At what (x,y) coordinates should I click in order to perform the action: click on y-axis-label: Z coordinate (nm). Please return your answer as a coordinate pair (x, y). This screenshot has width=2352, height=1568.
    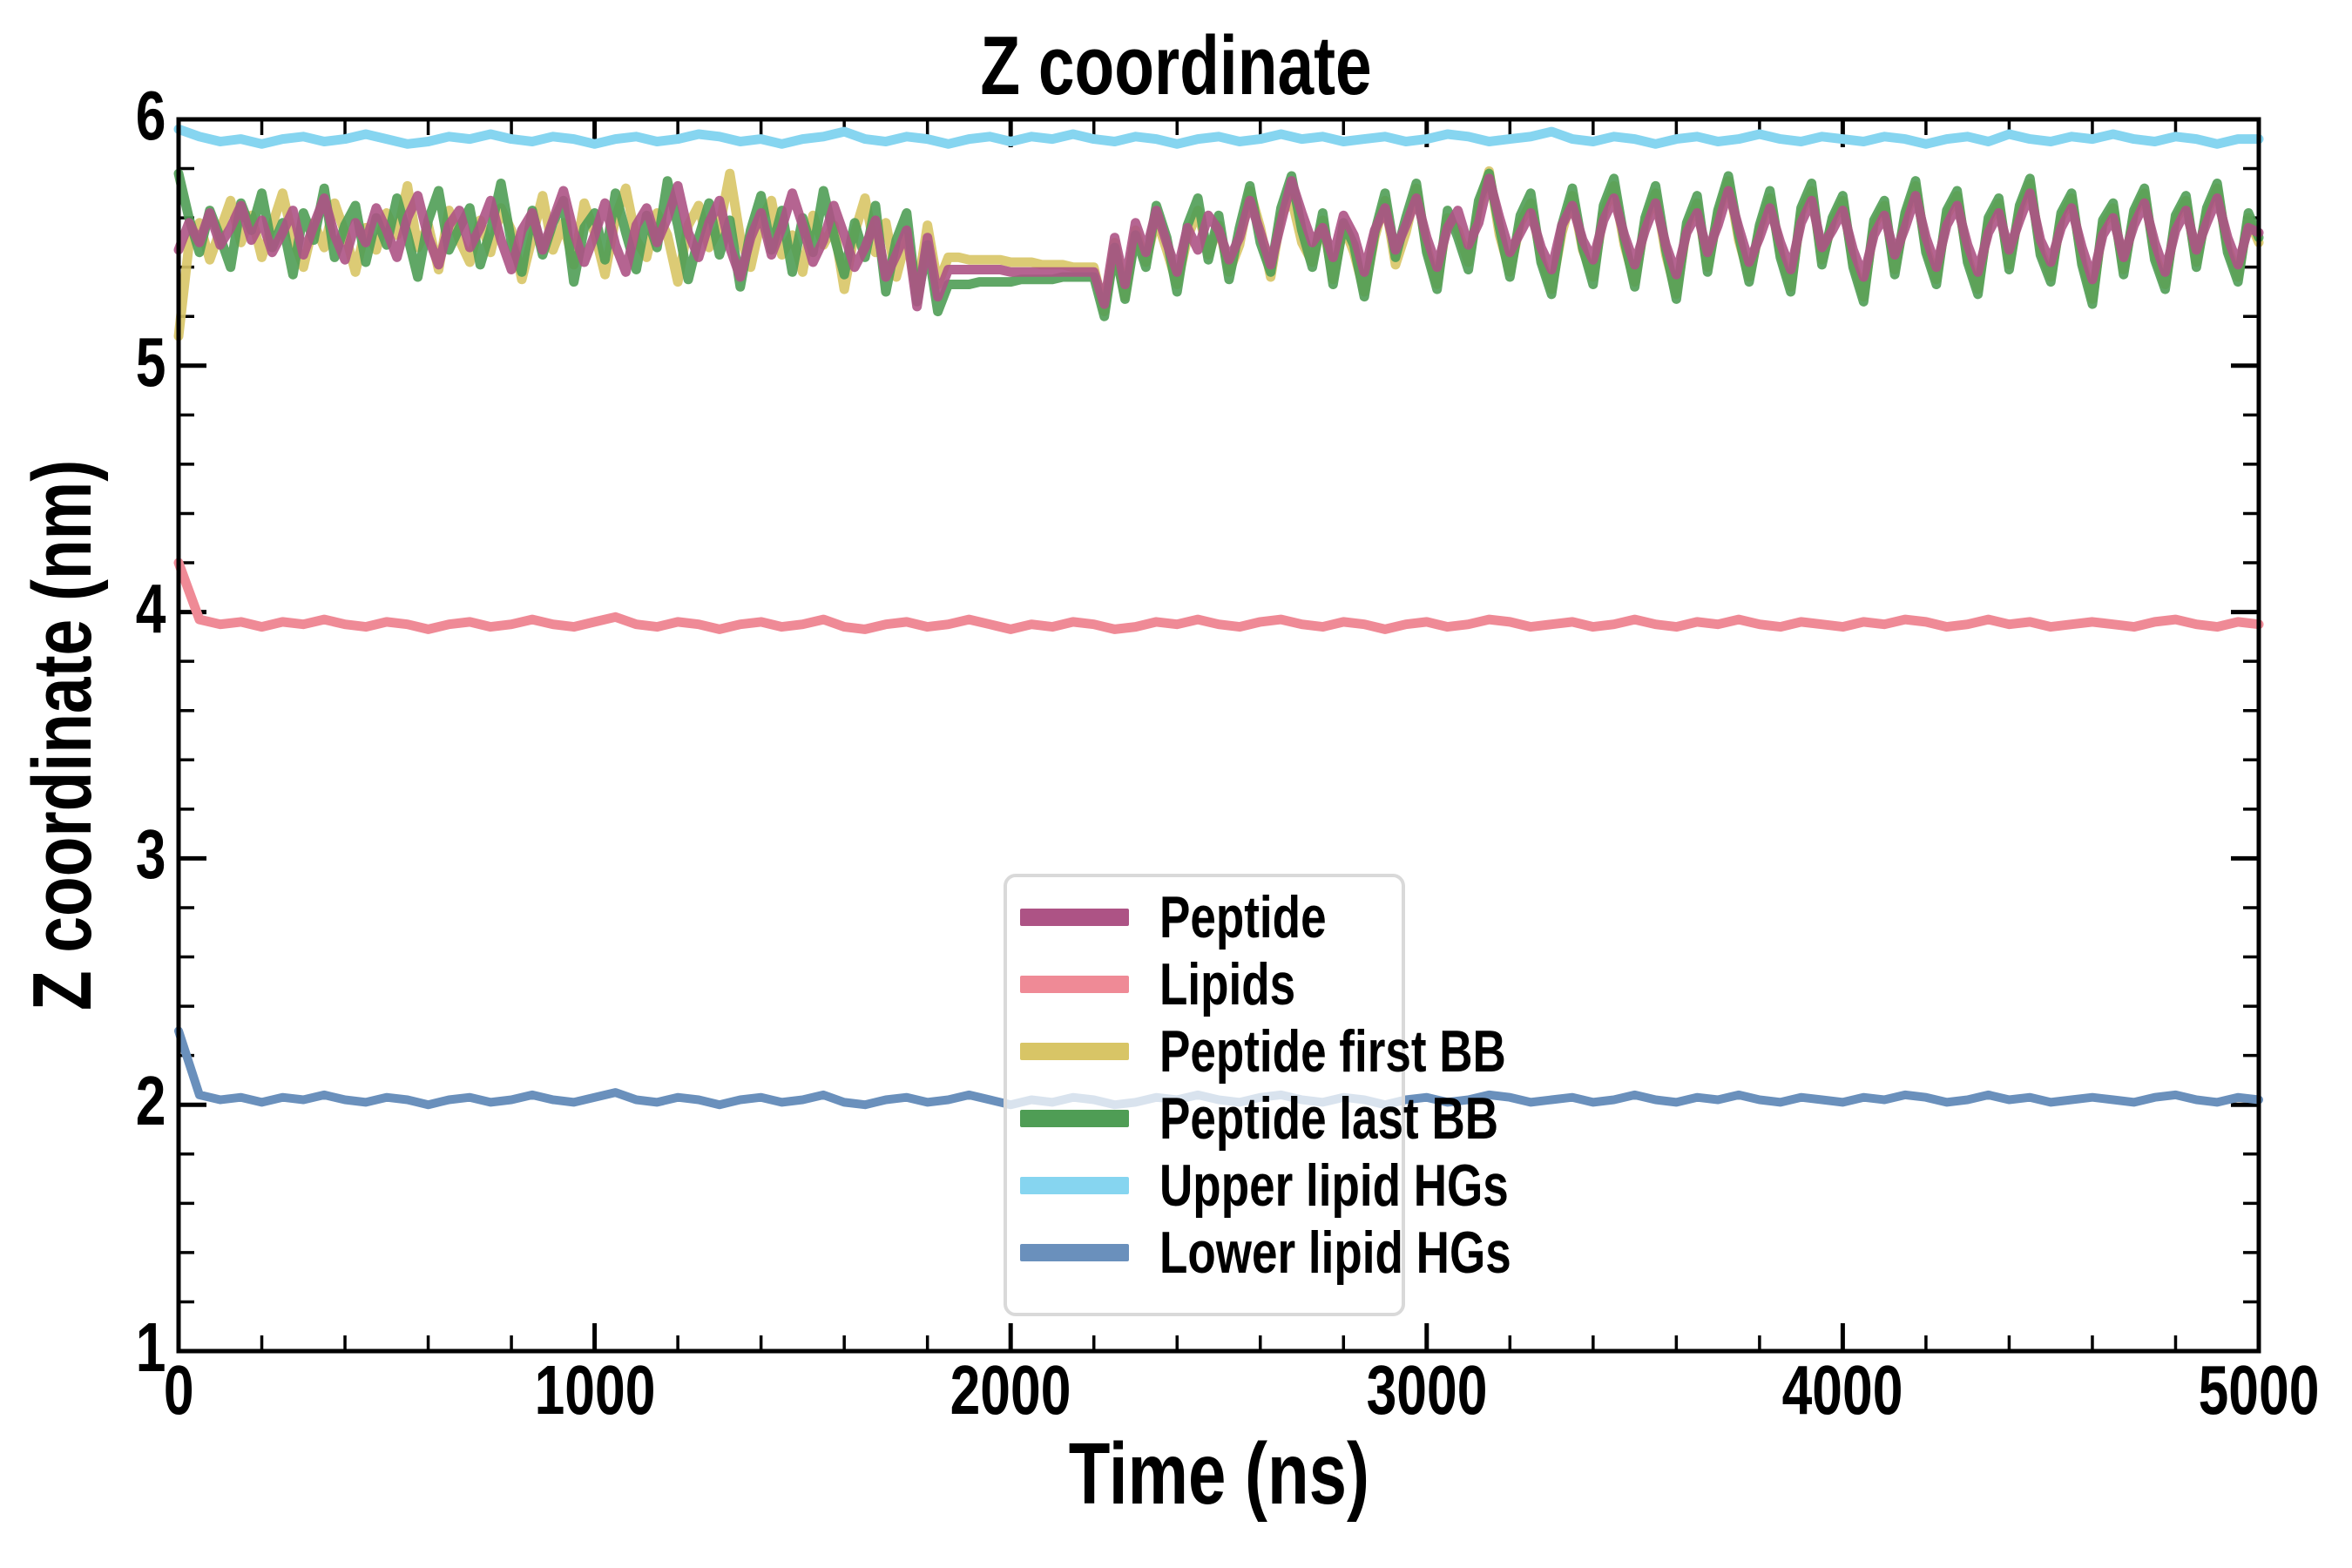
    Looking at the image, I should click on (62, 736).